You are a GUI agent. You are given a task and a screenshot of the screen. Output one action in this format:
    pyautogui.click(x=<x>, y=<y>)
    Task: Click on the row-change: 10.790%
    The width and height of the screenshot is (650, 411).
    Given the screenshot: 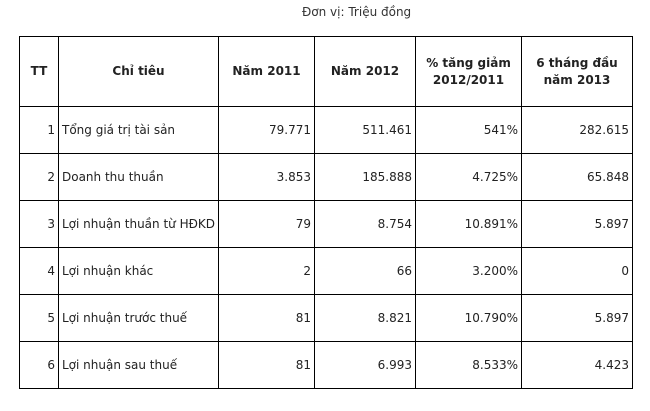 What is the action you would take?
    pyautogui.click(x=469, y=318)
    